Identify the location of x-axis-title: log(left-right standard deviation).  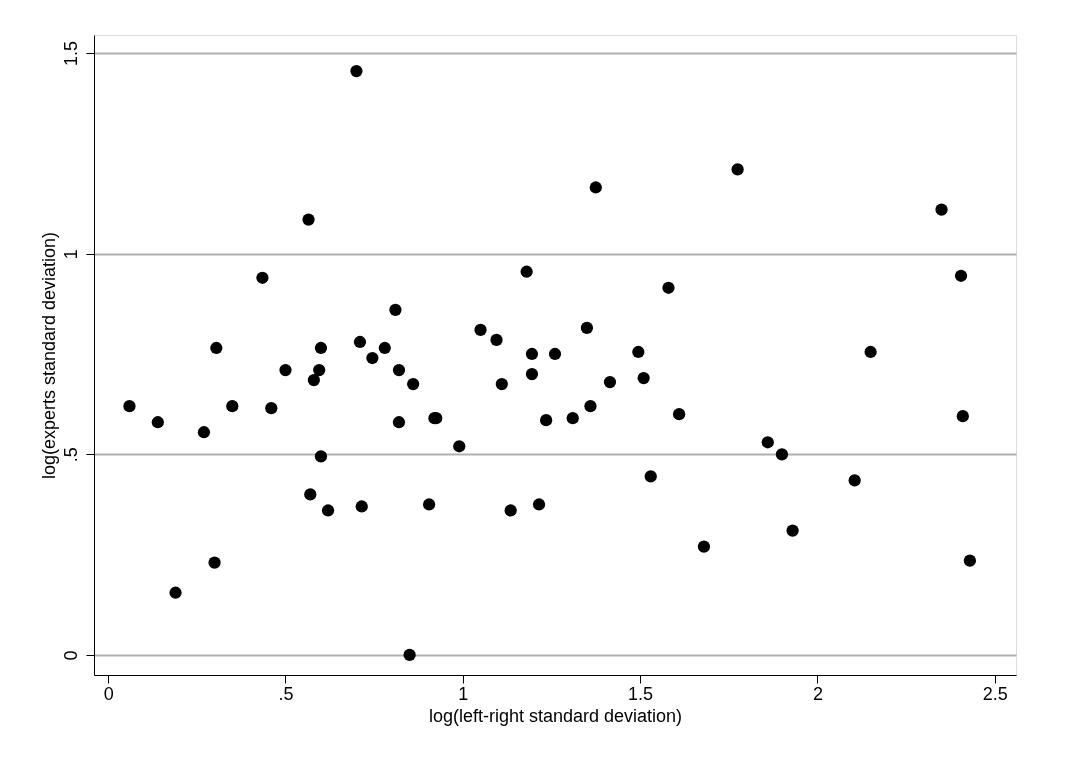
(555, 715).